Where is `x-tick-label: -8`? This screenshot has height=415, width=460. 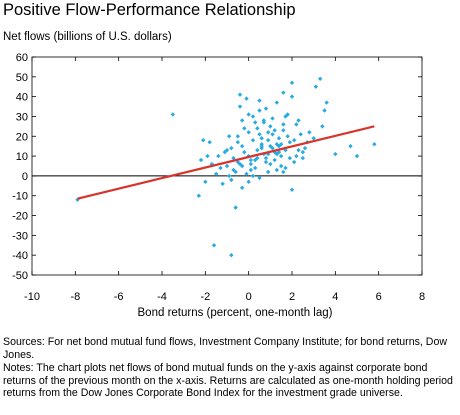 x-tick-label: -8 is located at coordinates (75, 297).